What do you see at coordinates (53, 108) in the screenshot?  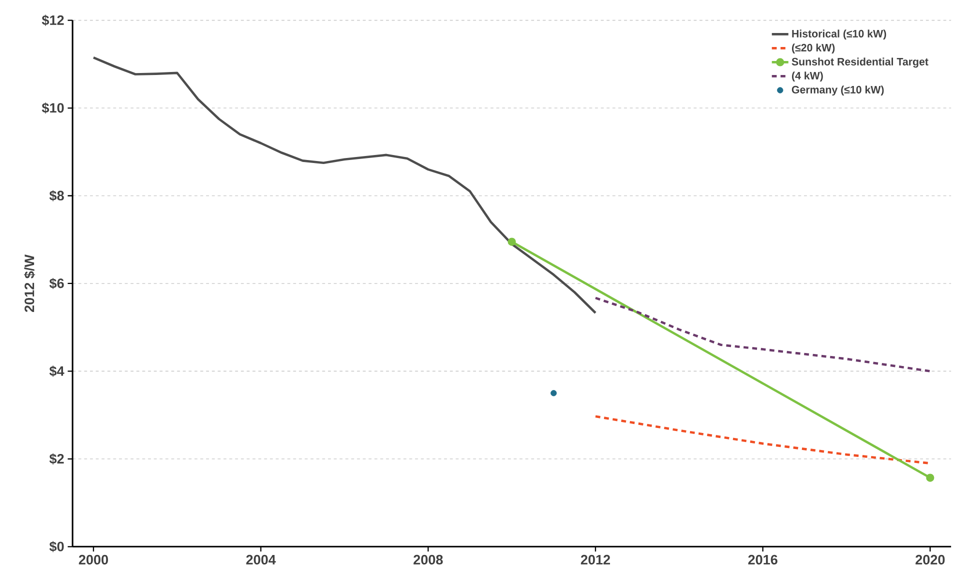 I see `y-tick-label: $10` at bounding box center [53, 108].